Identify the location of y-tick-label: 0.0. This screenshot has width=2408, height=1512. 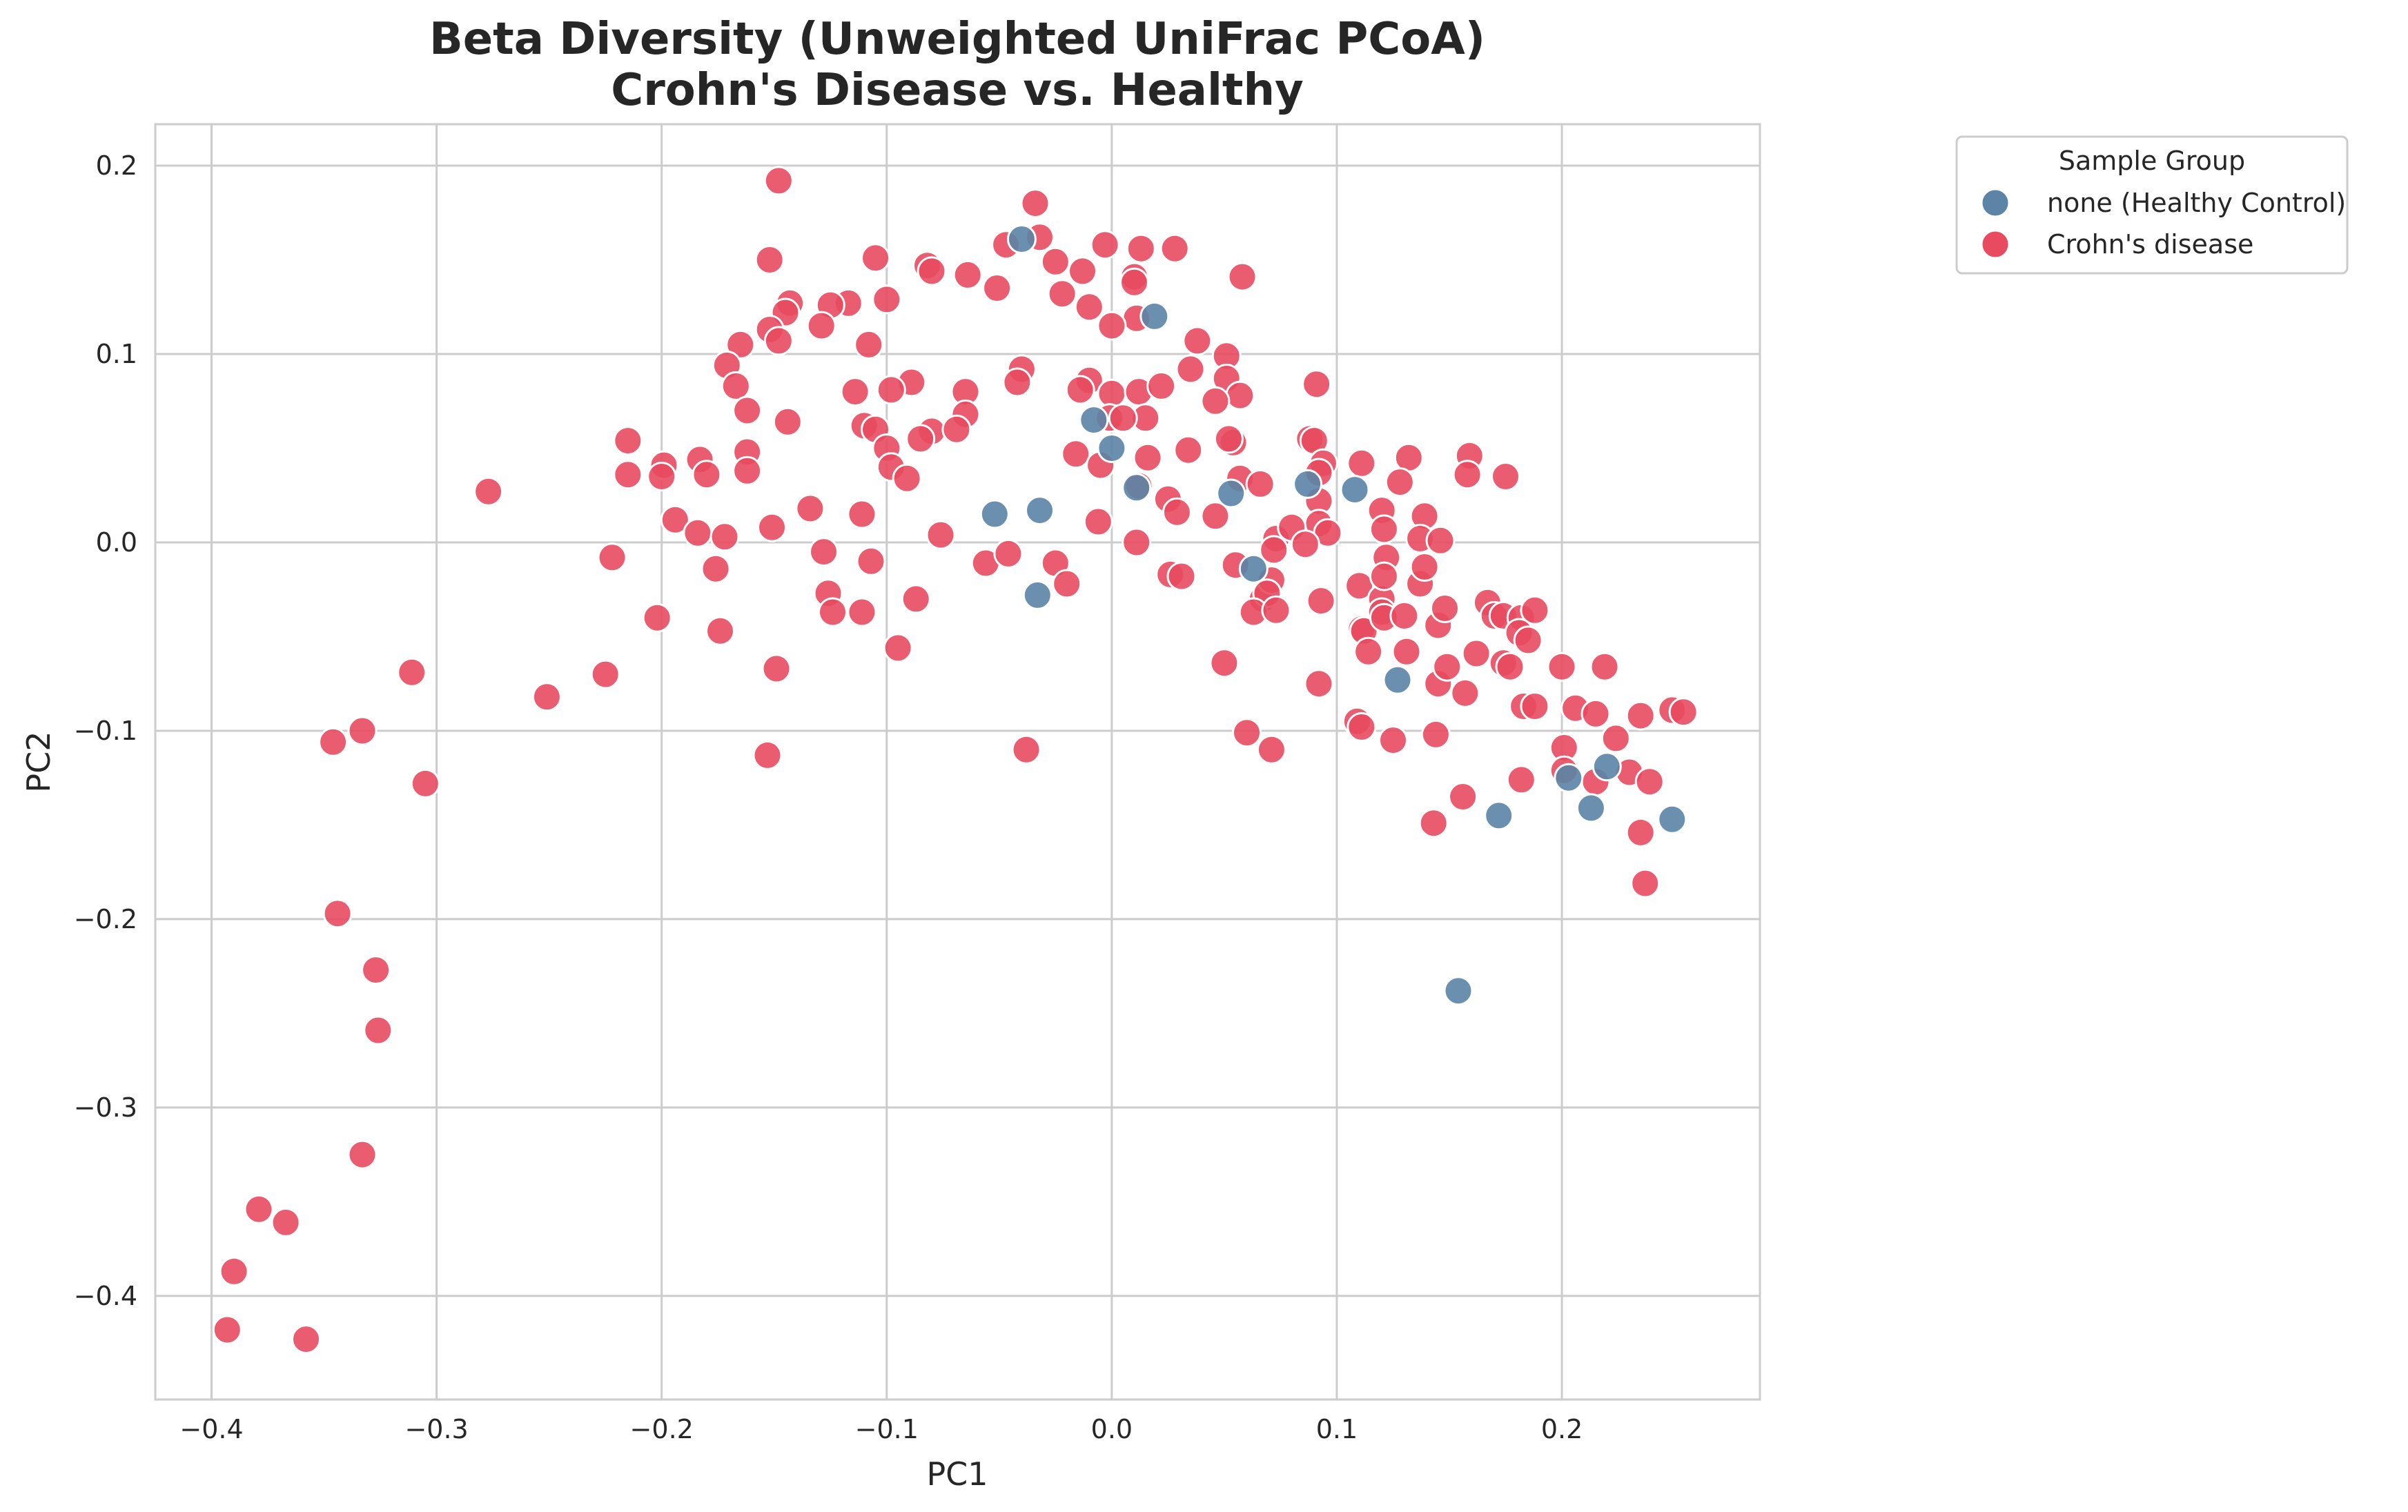
(116, 542).